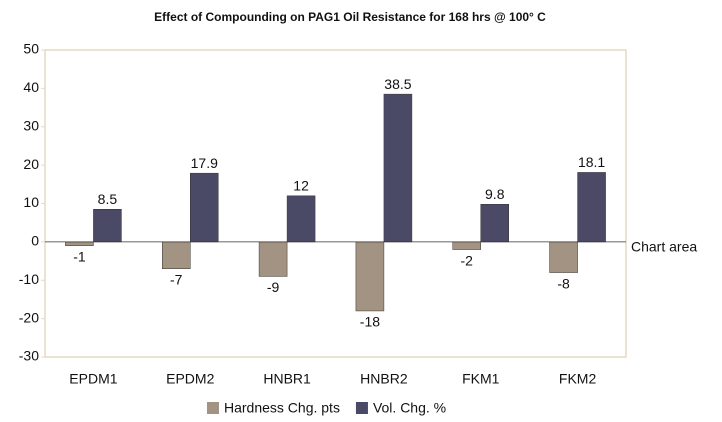  I want to click on data-label: -7, so click(176, 279).